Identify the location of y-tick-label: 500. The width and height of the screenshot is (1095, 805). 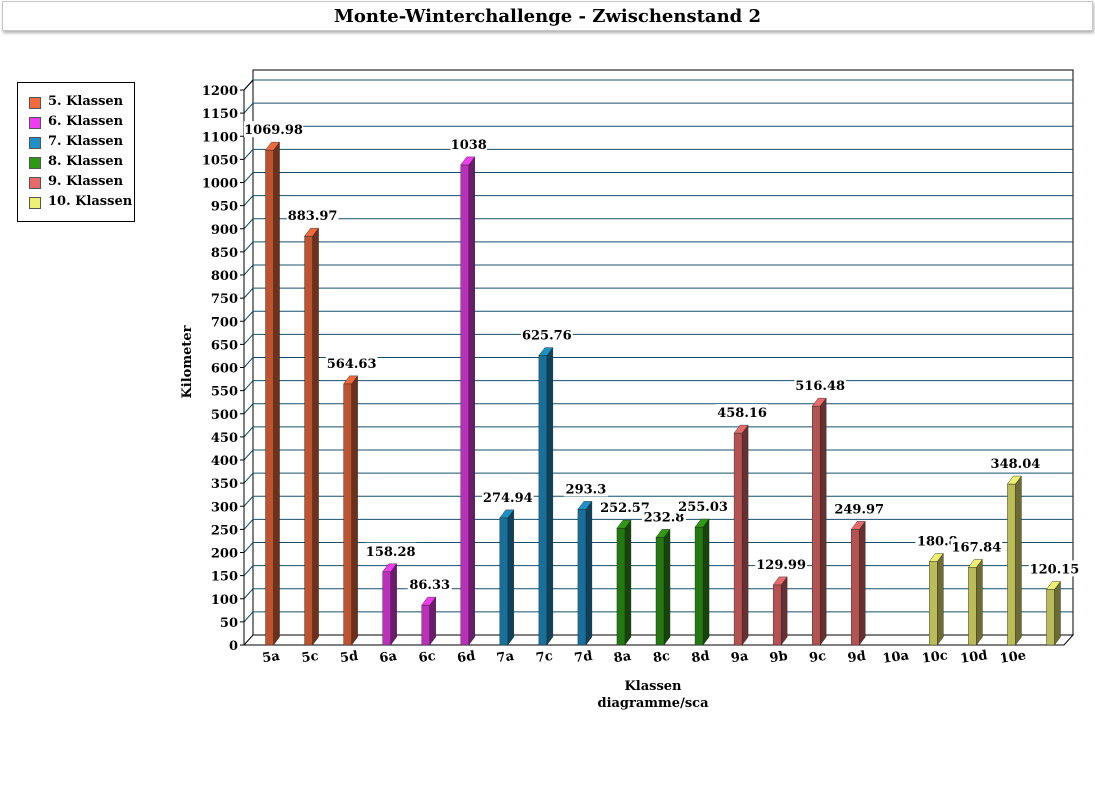
(224, 415).